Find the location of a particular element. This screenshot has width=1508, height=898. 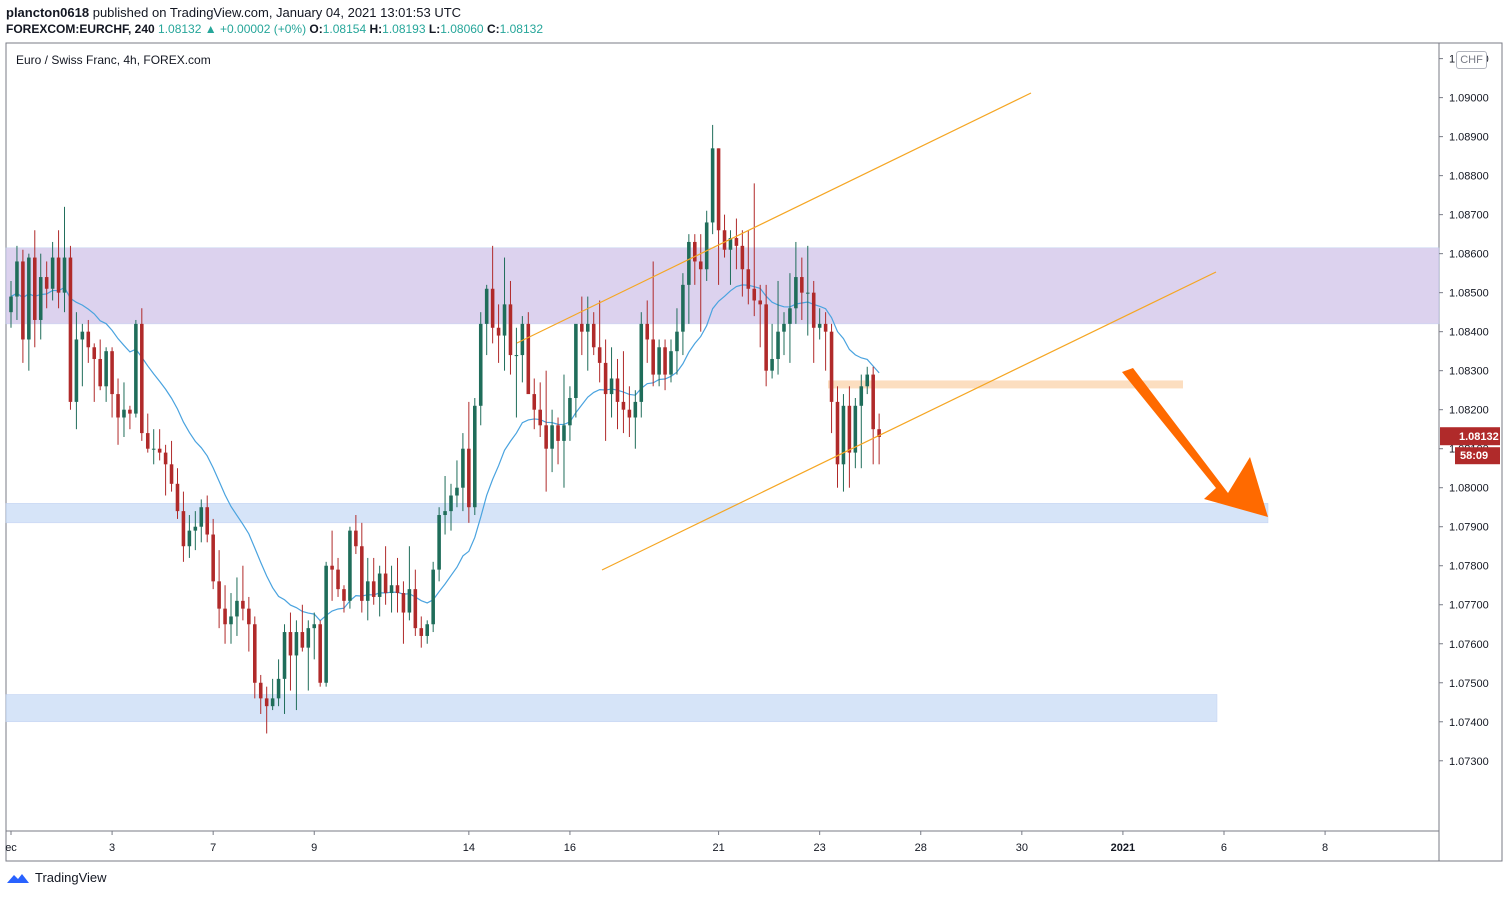

currency-badge: CHF is located at coordinates (1471, 60).